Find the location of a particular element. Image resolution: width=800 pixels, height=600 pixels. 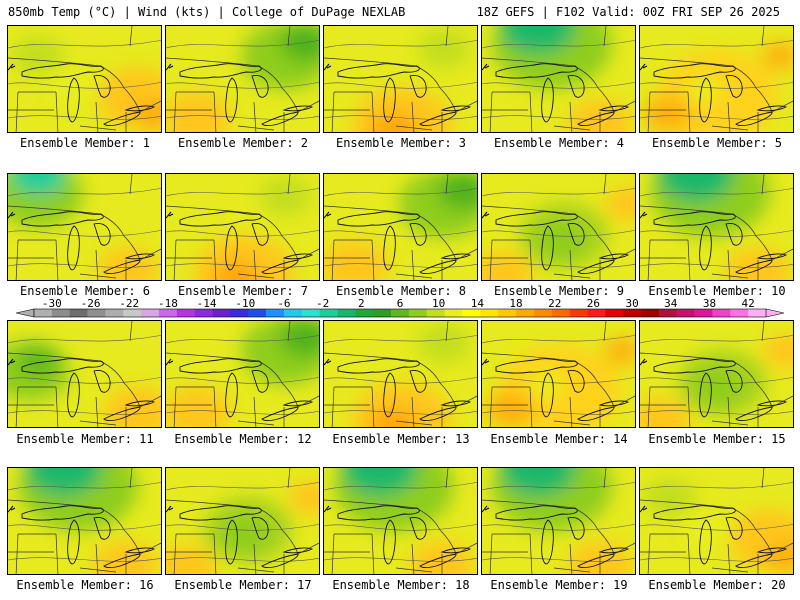

ensemble-member-label: Ensemble Member: 16 is located at coordinates (85, 585).